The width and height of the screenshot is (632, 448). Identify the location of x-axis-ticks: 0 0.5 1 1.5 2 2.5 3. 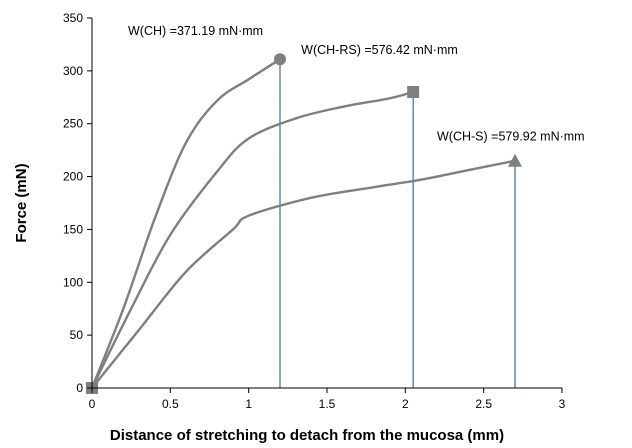
(327, 399).